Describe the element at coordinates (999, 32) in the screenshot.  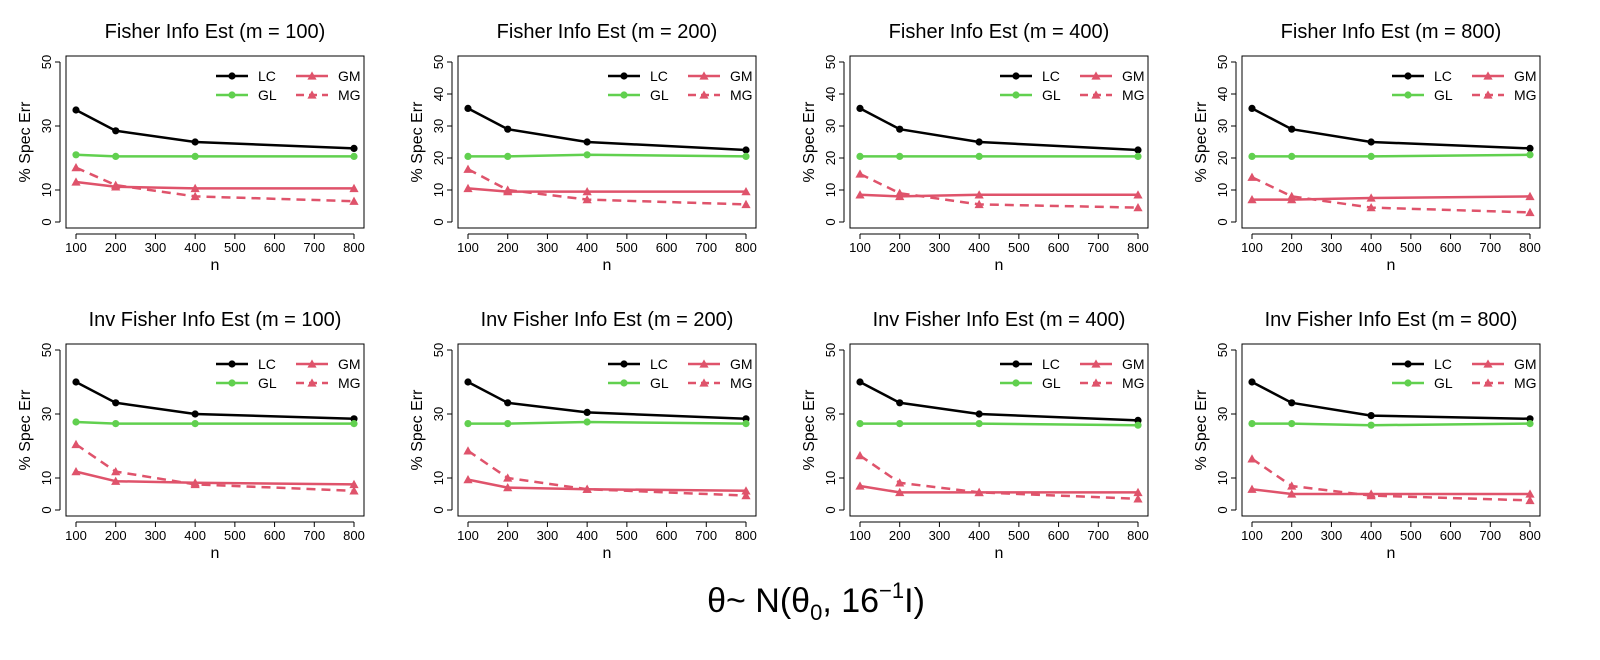
I see `chart-title: Fisher Info Est (m = 400)` at that location.